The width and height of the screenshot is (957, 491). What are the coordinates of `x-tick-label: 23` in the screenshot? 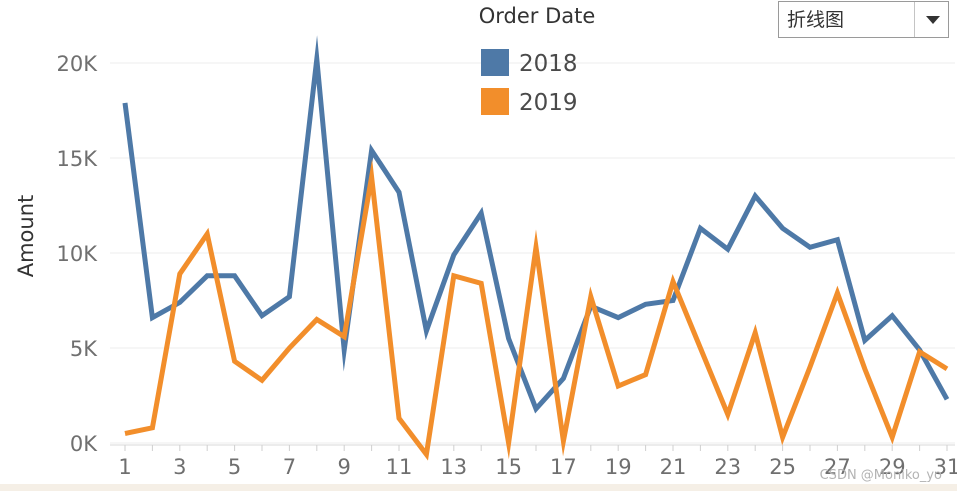 It's located at (727, 467).